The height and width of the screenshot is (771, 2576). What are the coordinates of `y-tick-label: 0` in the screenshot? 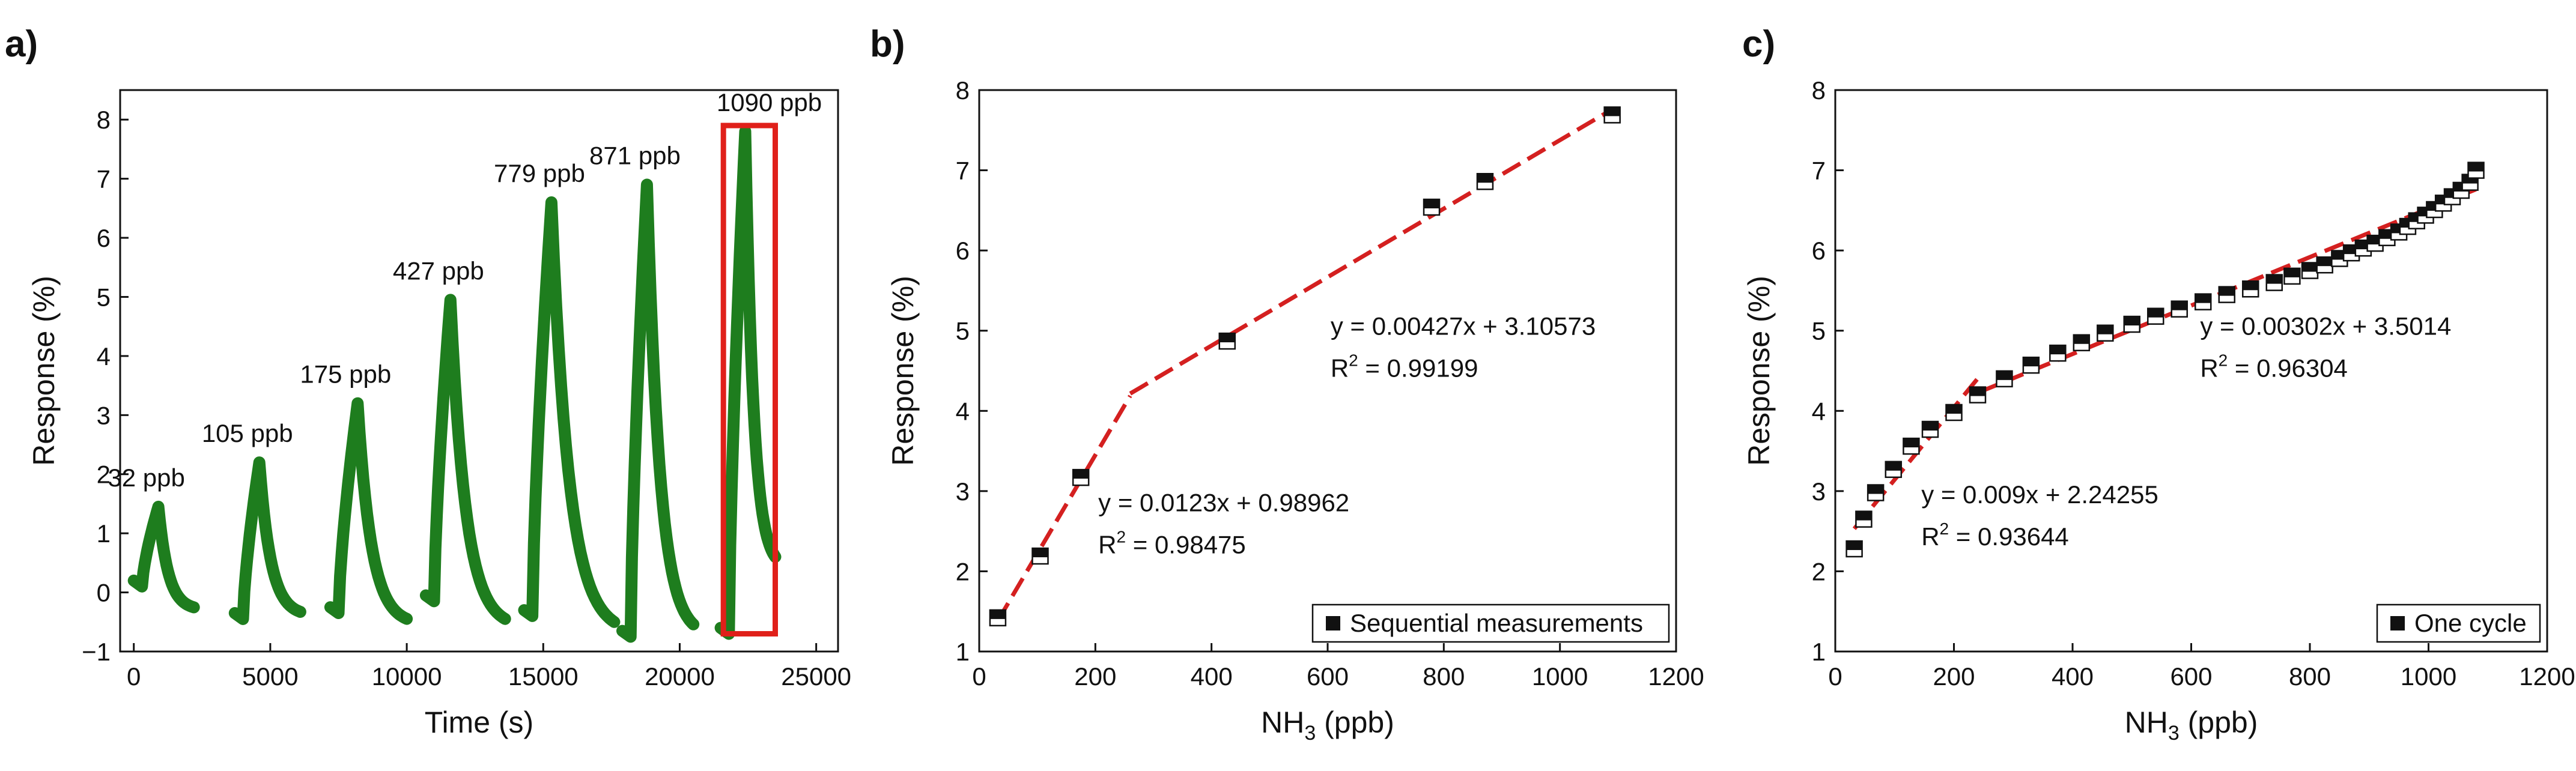 It's located at (104, 593).